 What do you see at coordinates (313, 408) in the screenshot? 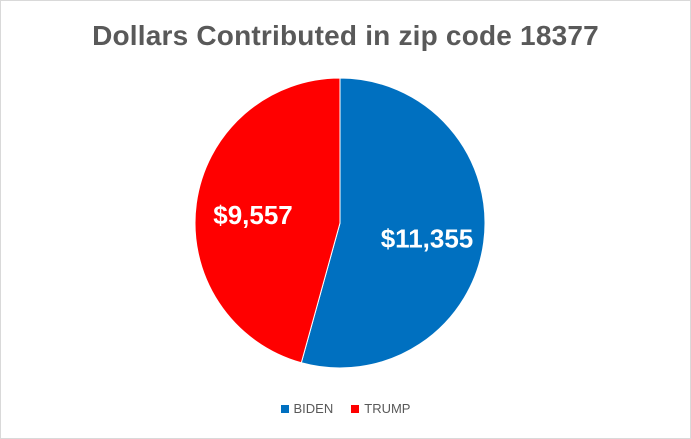
I see `legend-label-biden: BIDEN` at bounding box center [313, 408].